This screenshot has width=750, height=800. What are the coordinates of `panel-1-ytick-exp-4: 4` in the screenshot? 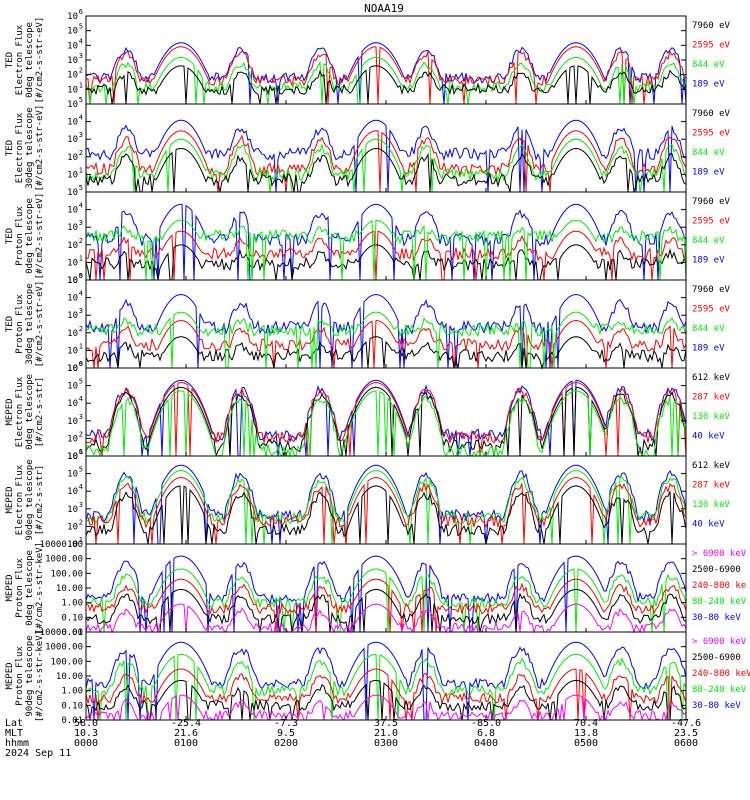 It's located at (81, 41).